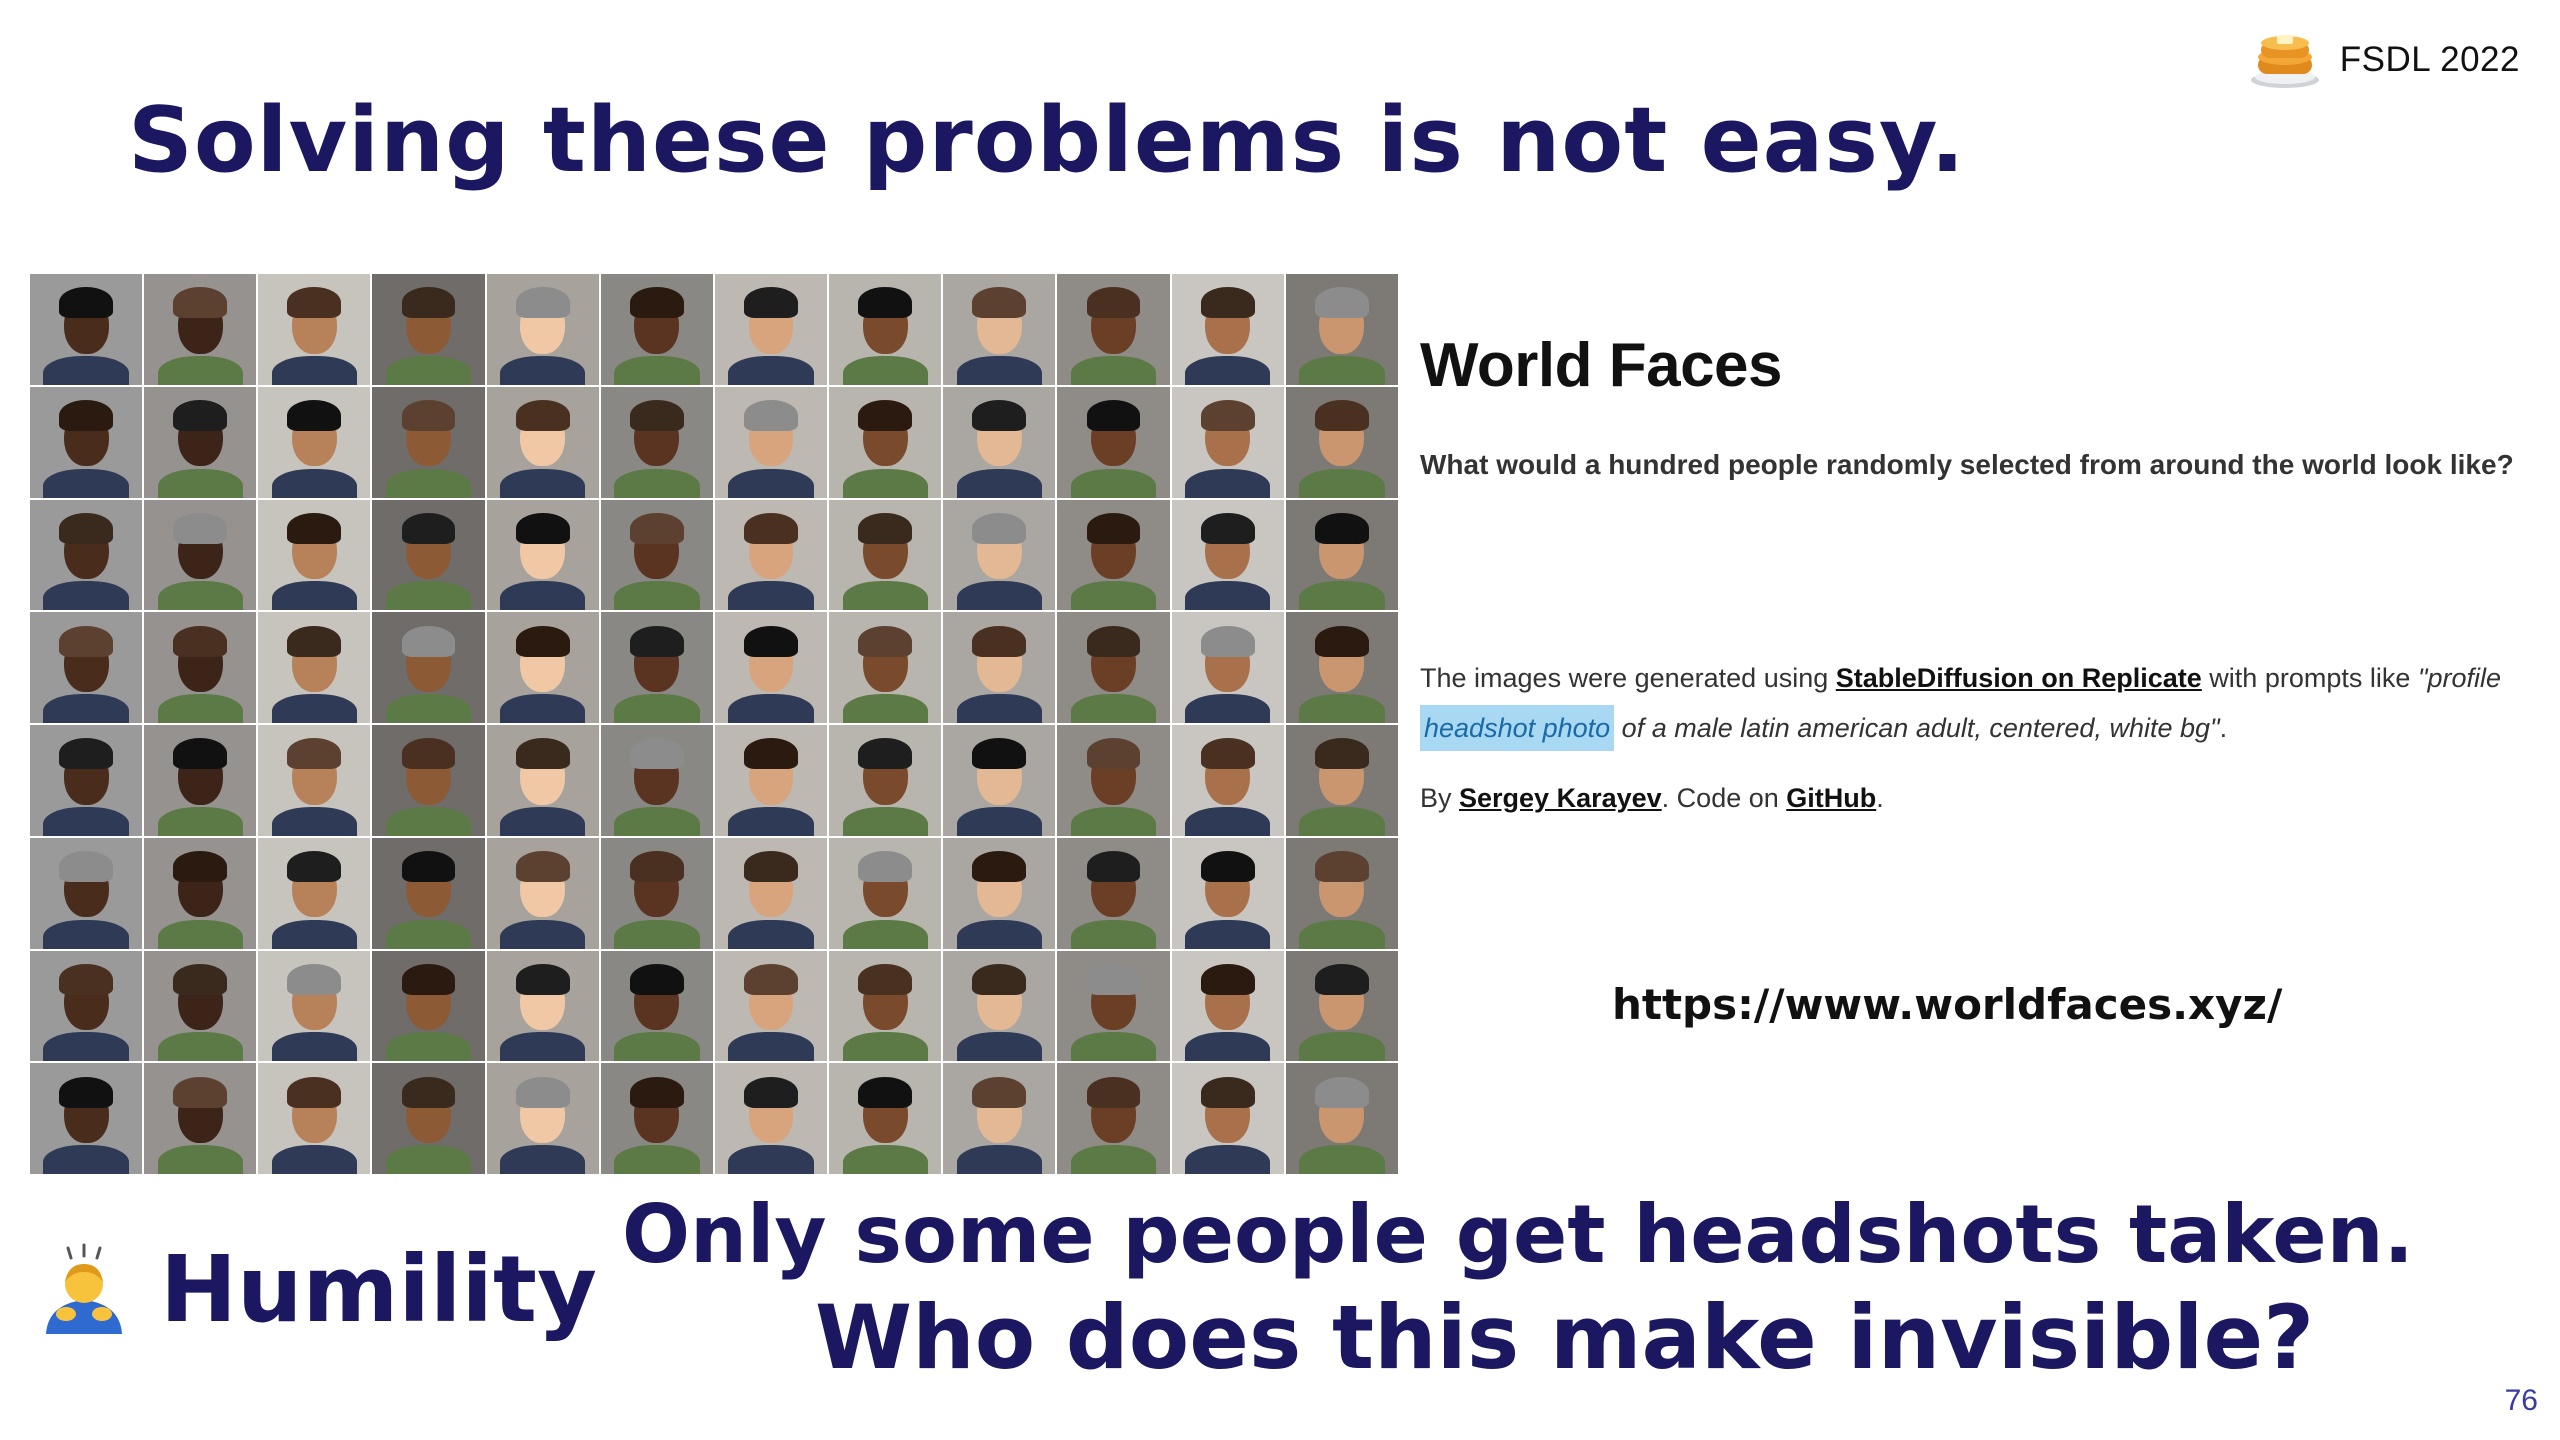 The height and width of the screenshot is (1440, 2560). What do you see at coordinates (1831, 798) in the screenshot?
I see `github-link: GitHub` at bounding box center [1831, 798].